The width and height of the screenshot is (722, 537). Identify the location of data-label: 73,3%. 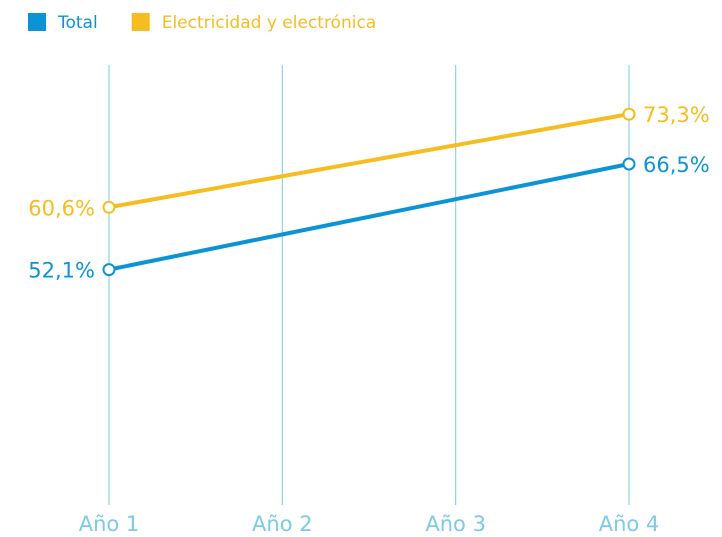
(676, 115).